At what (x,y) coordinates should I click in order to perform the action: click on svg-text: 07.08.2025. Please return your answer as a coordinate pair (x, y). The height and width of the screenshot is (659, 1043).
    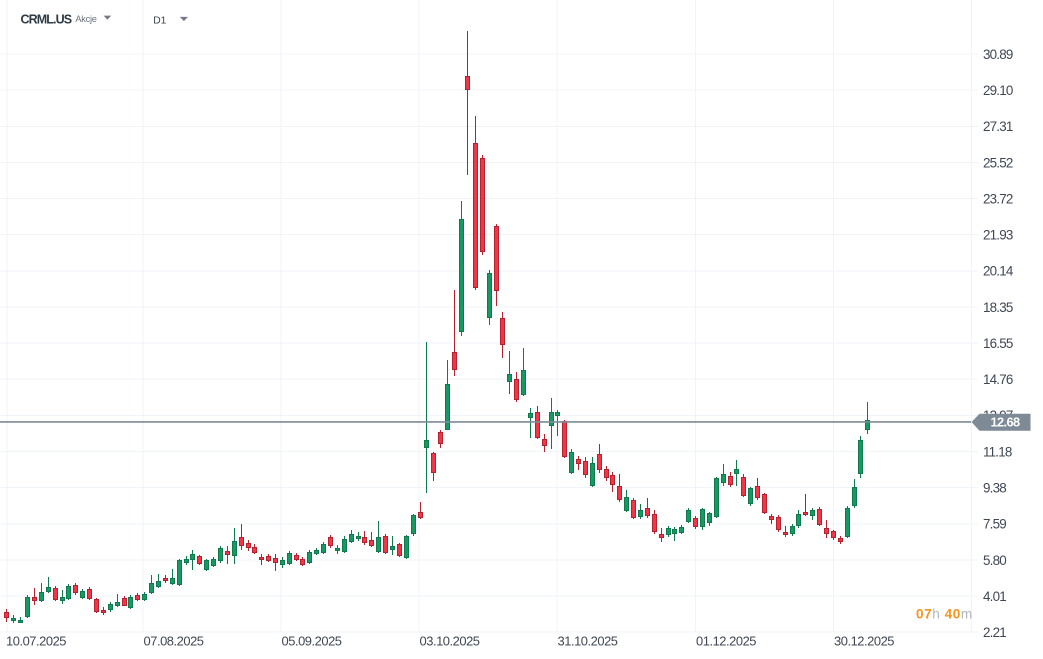
    Looking at the image, I should click on (174, 640).